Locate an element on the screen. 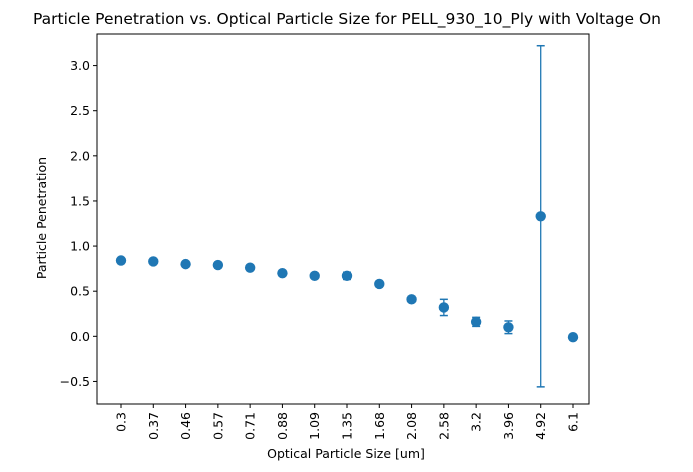 Image resolution: width=693 pixels, height=472 pixels. x-tick-label: 2.08 is located at coordinates (411, 426).